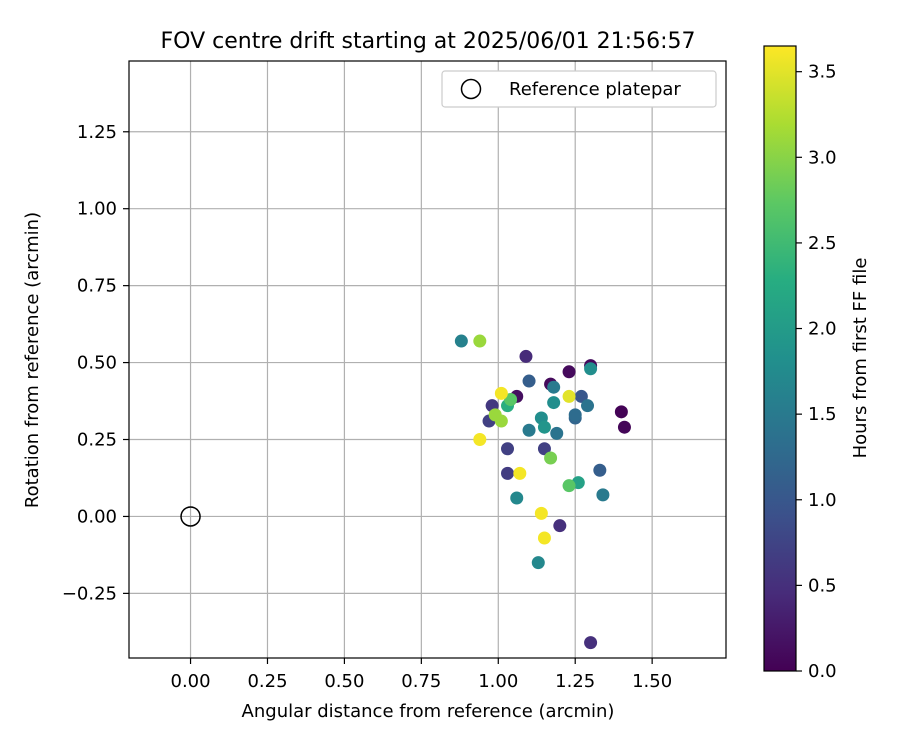 The width and height of the screenshot is (900, 754). I want to click on x-tick-label: 1.00, so click(498, 681).